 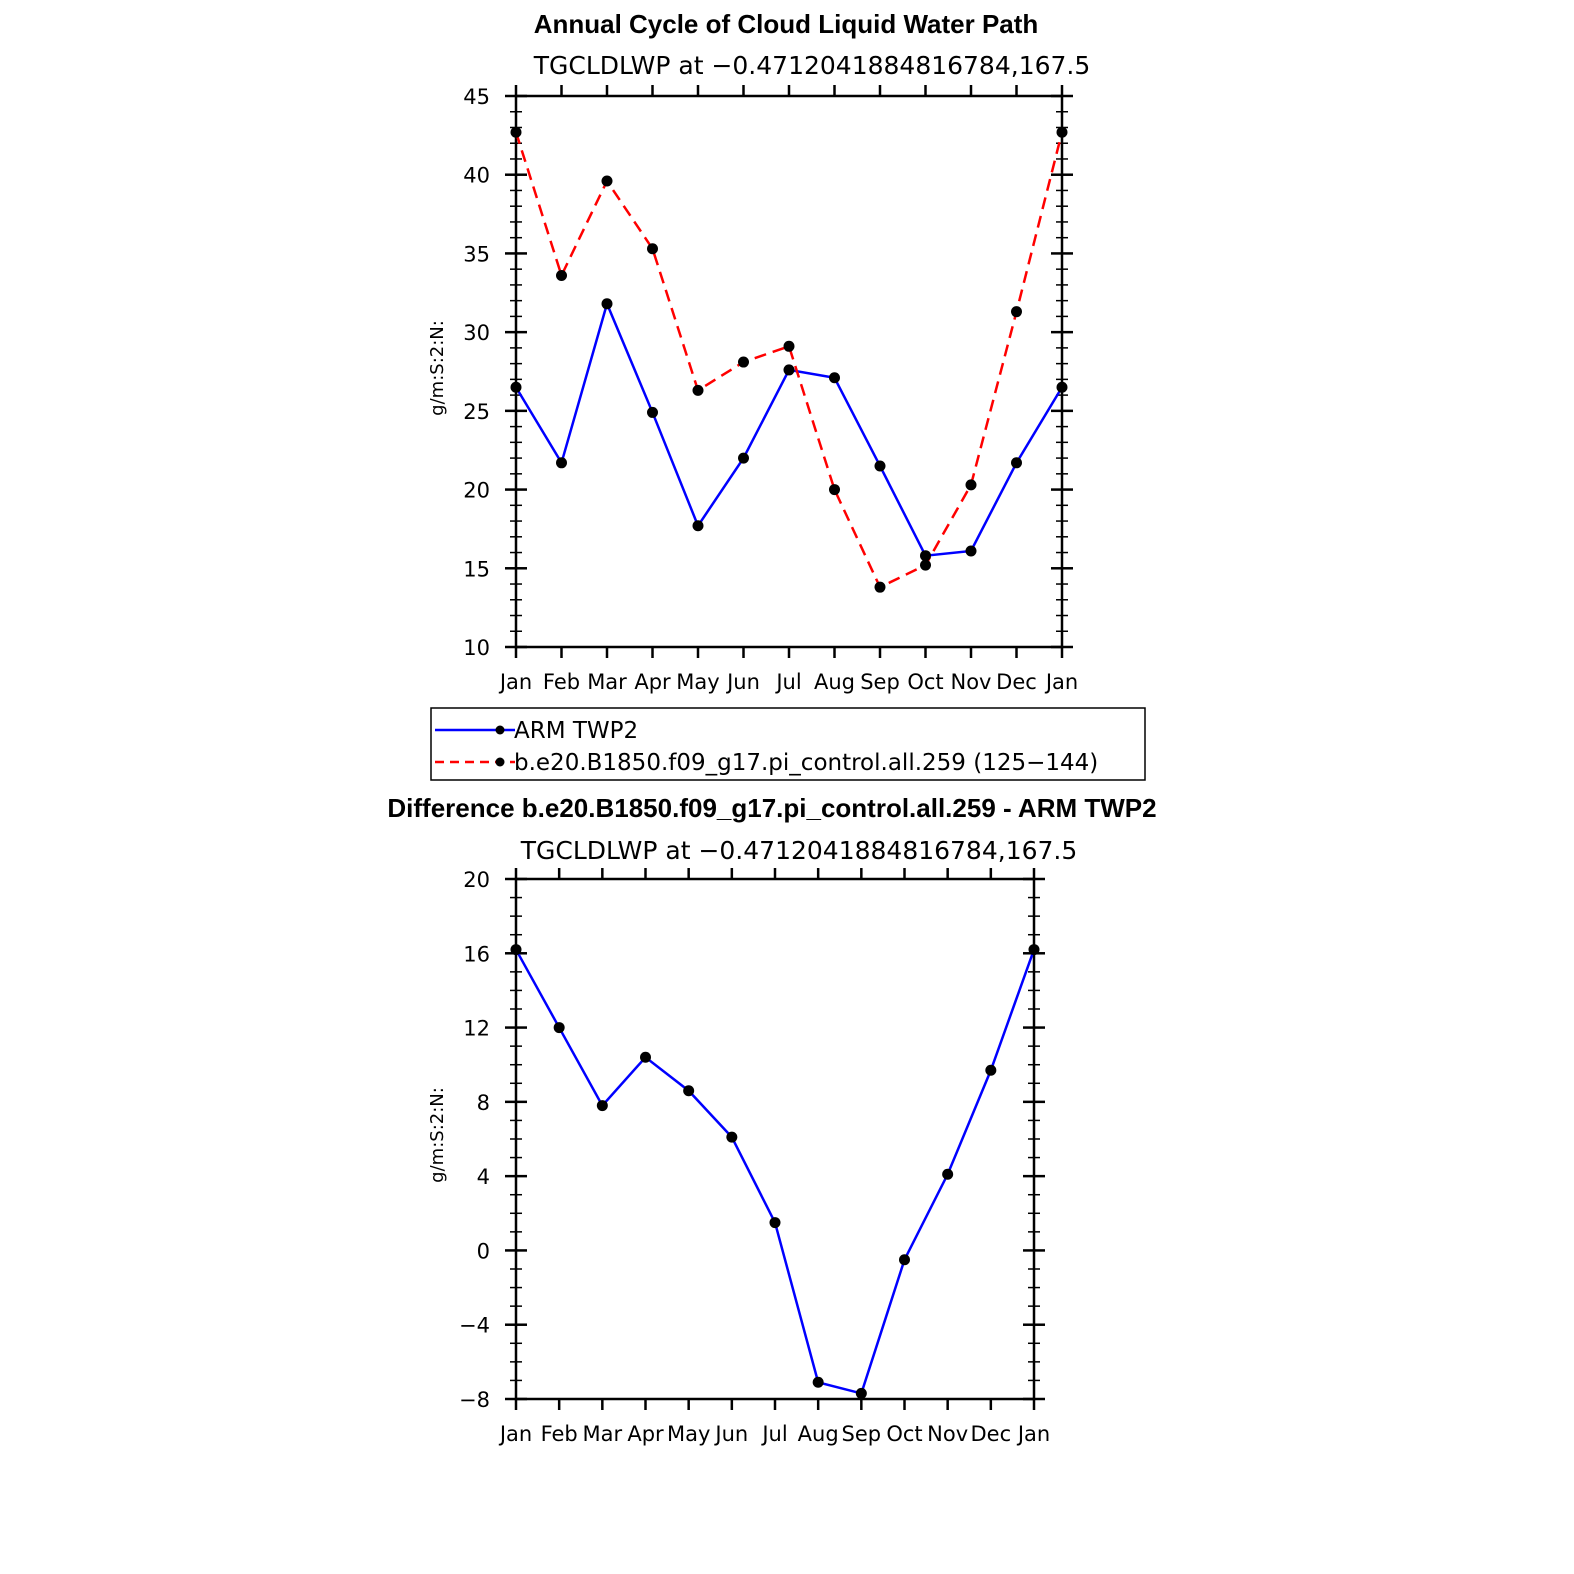 I want to click on x-tick-label: Apr, so click(x=652, y=682).